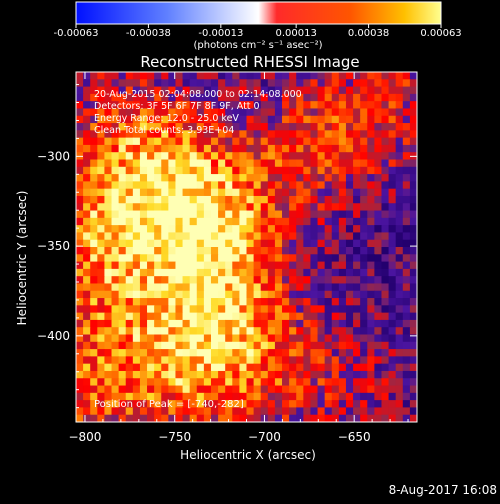 This screenshot has height=504, width=500. I want to click on annotation-line: Energy Range: 12.0 - 25.0 keV, so click(166, 118).